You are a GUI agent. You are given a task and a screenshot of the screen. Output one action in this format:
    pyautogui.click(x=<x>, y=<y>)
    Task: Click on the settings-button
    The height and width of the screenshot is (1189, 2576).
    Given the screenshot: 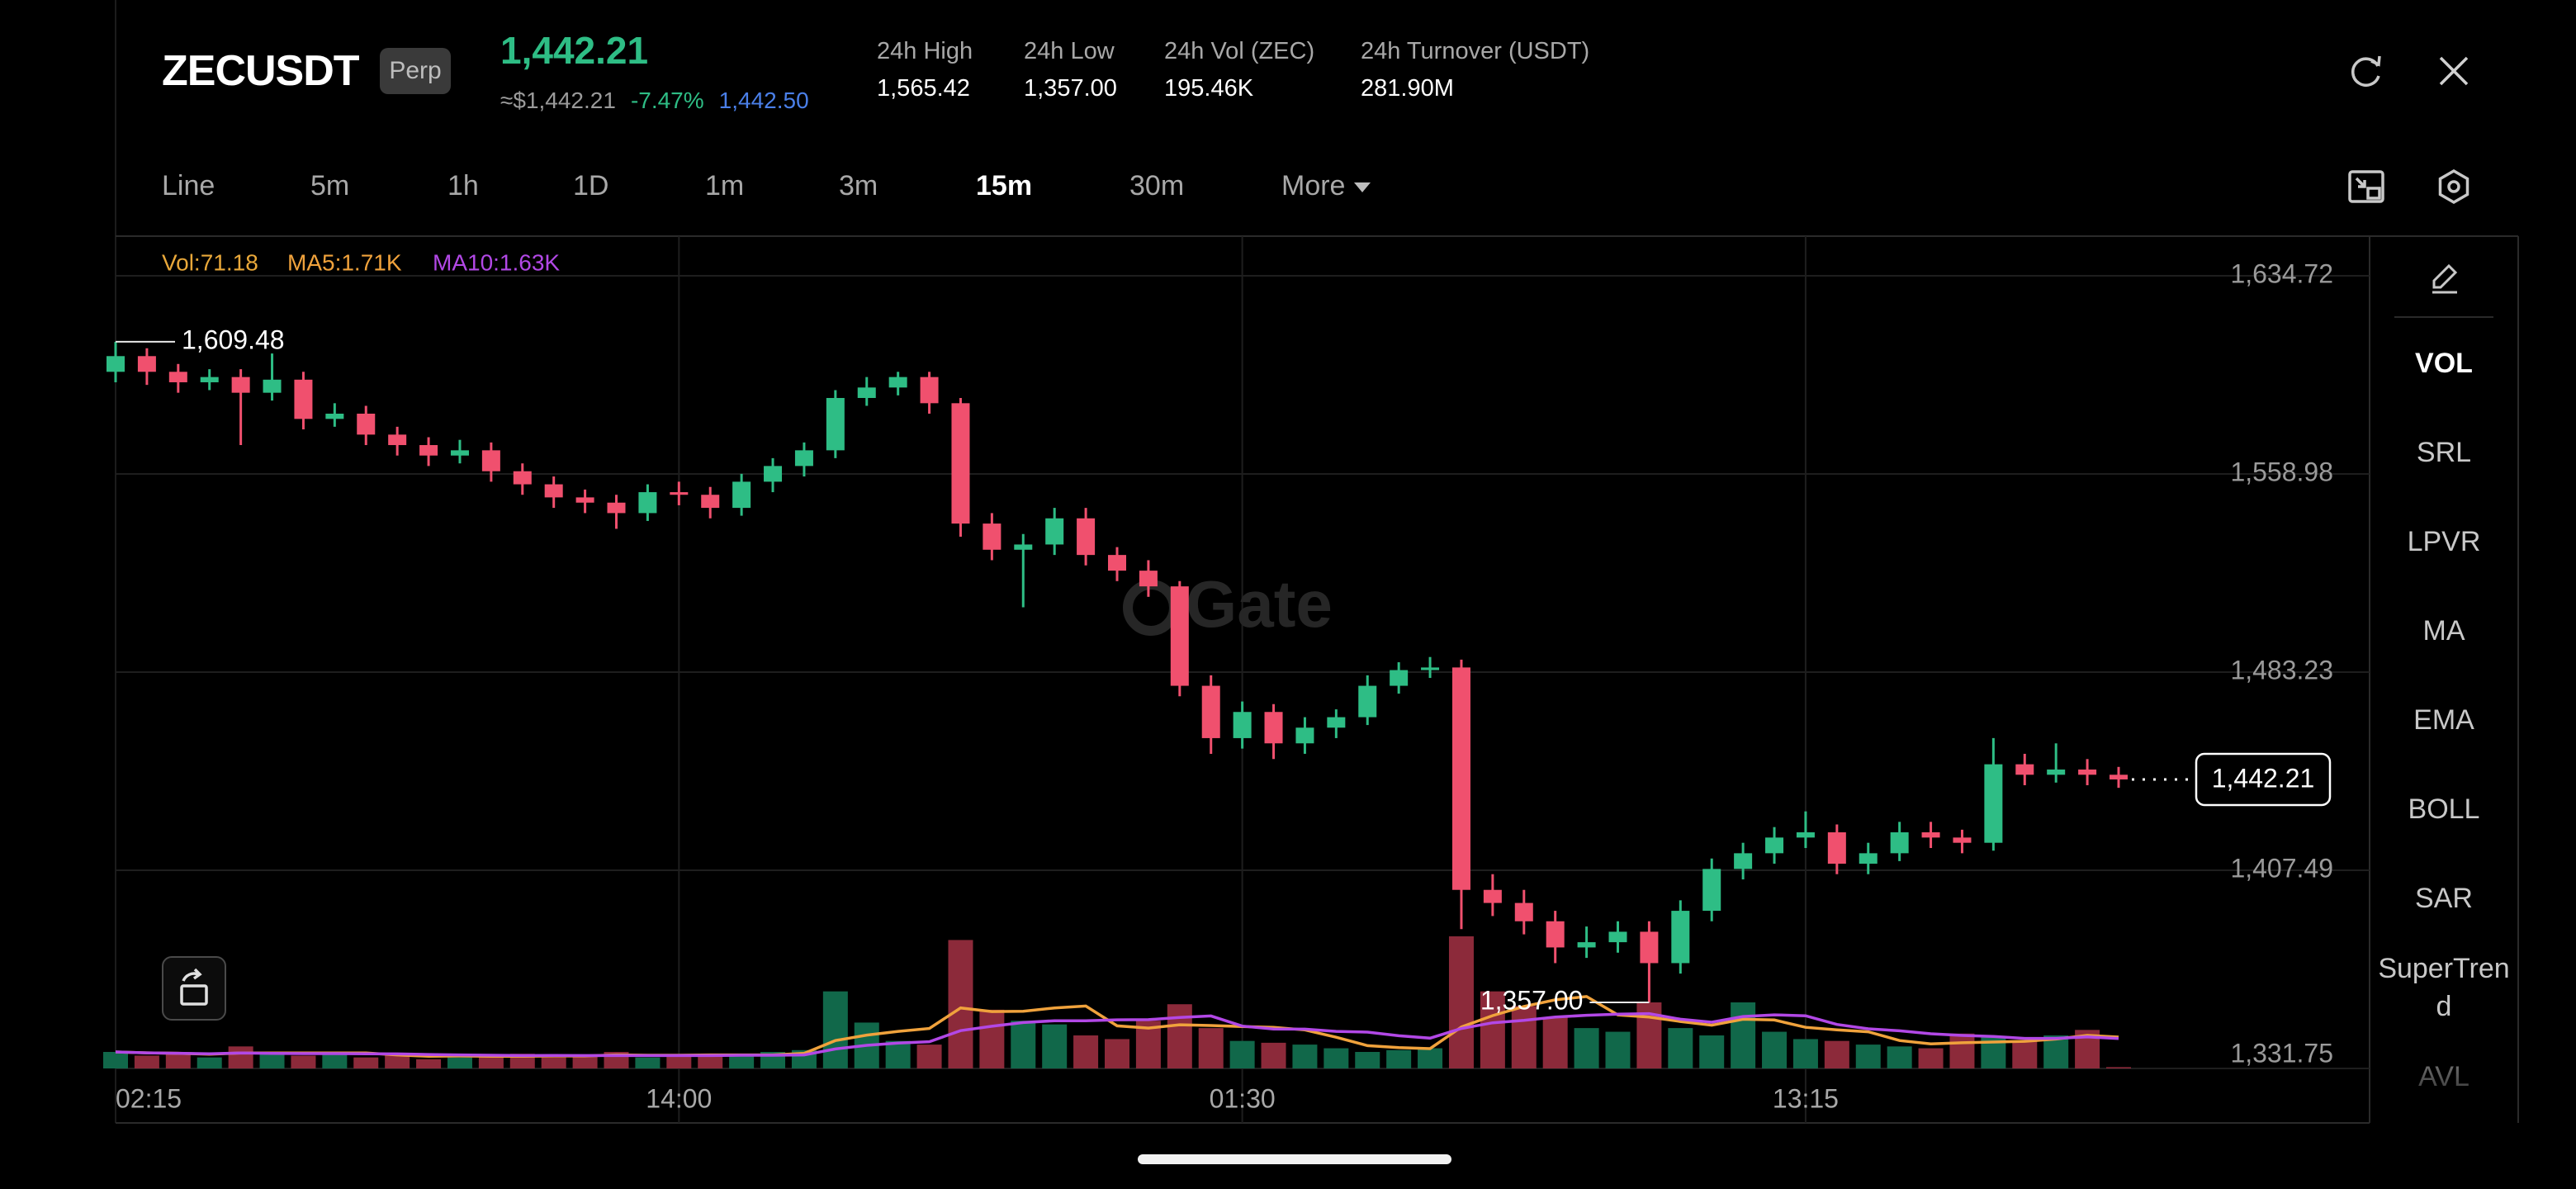 What is the action you would take?
    pyautogui.click(x=2453, y=186)
    